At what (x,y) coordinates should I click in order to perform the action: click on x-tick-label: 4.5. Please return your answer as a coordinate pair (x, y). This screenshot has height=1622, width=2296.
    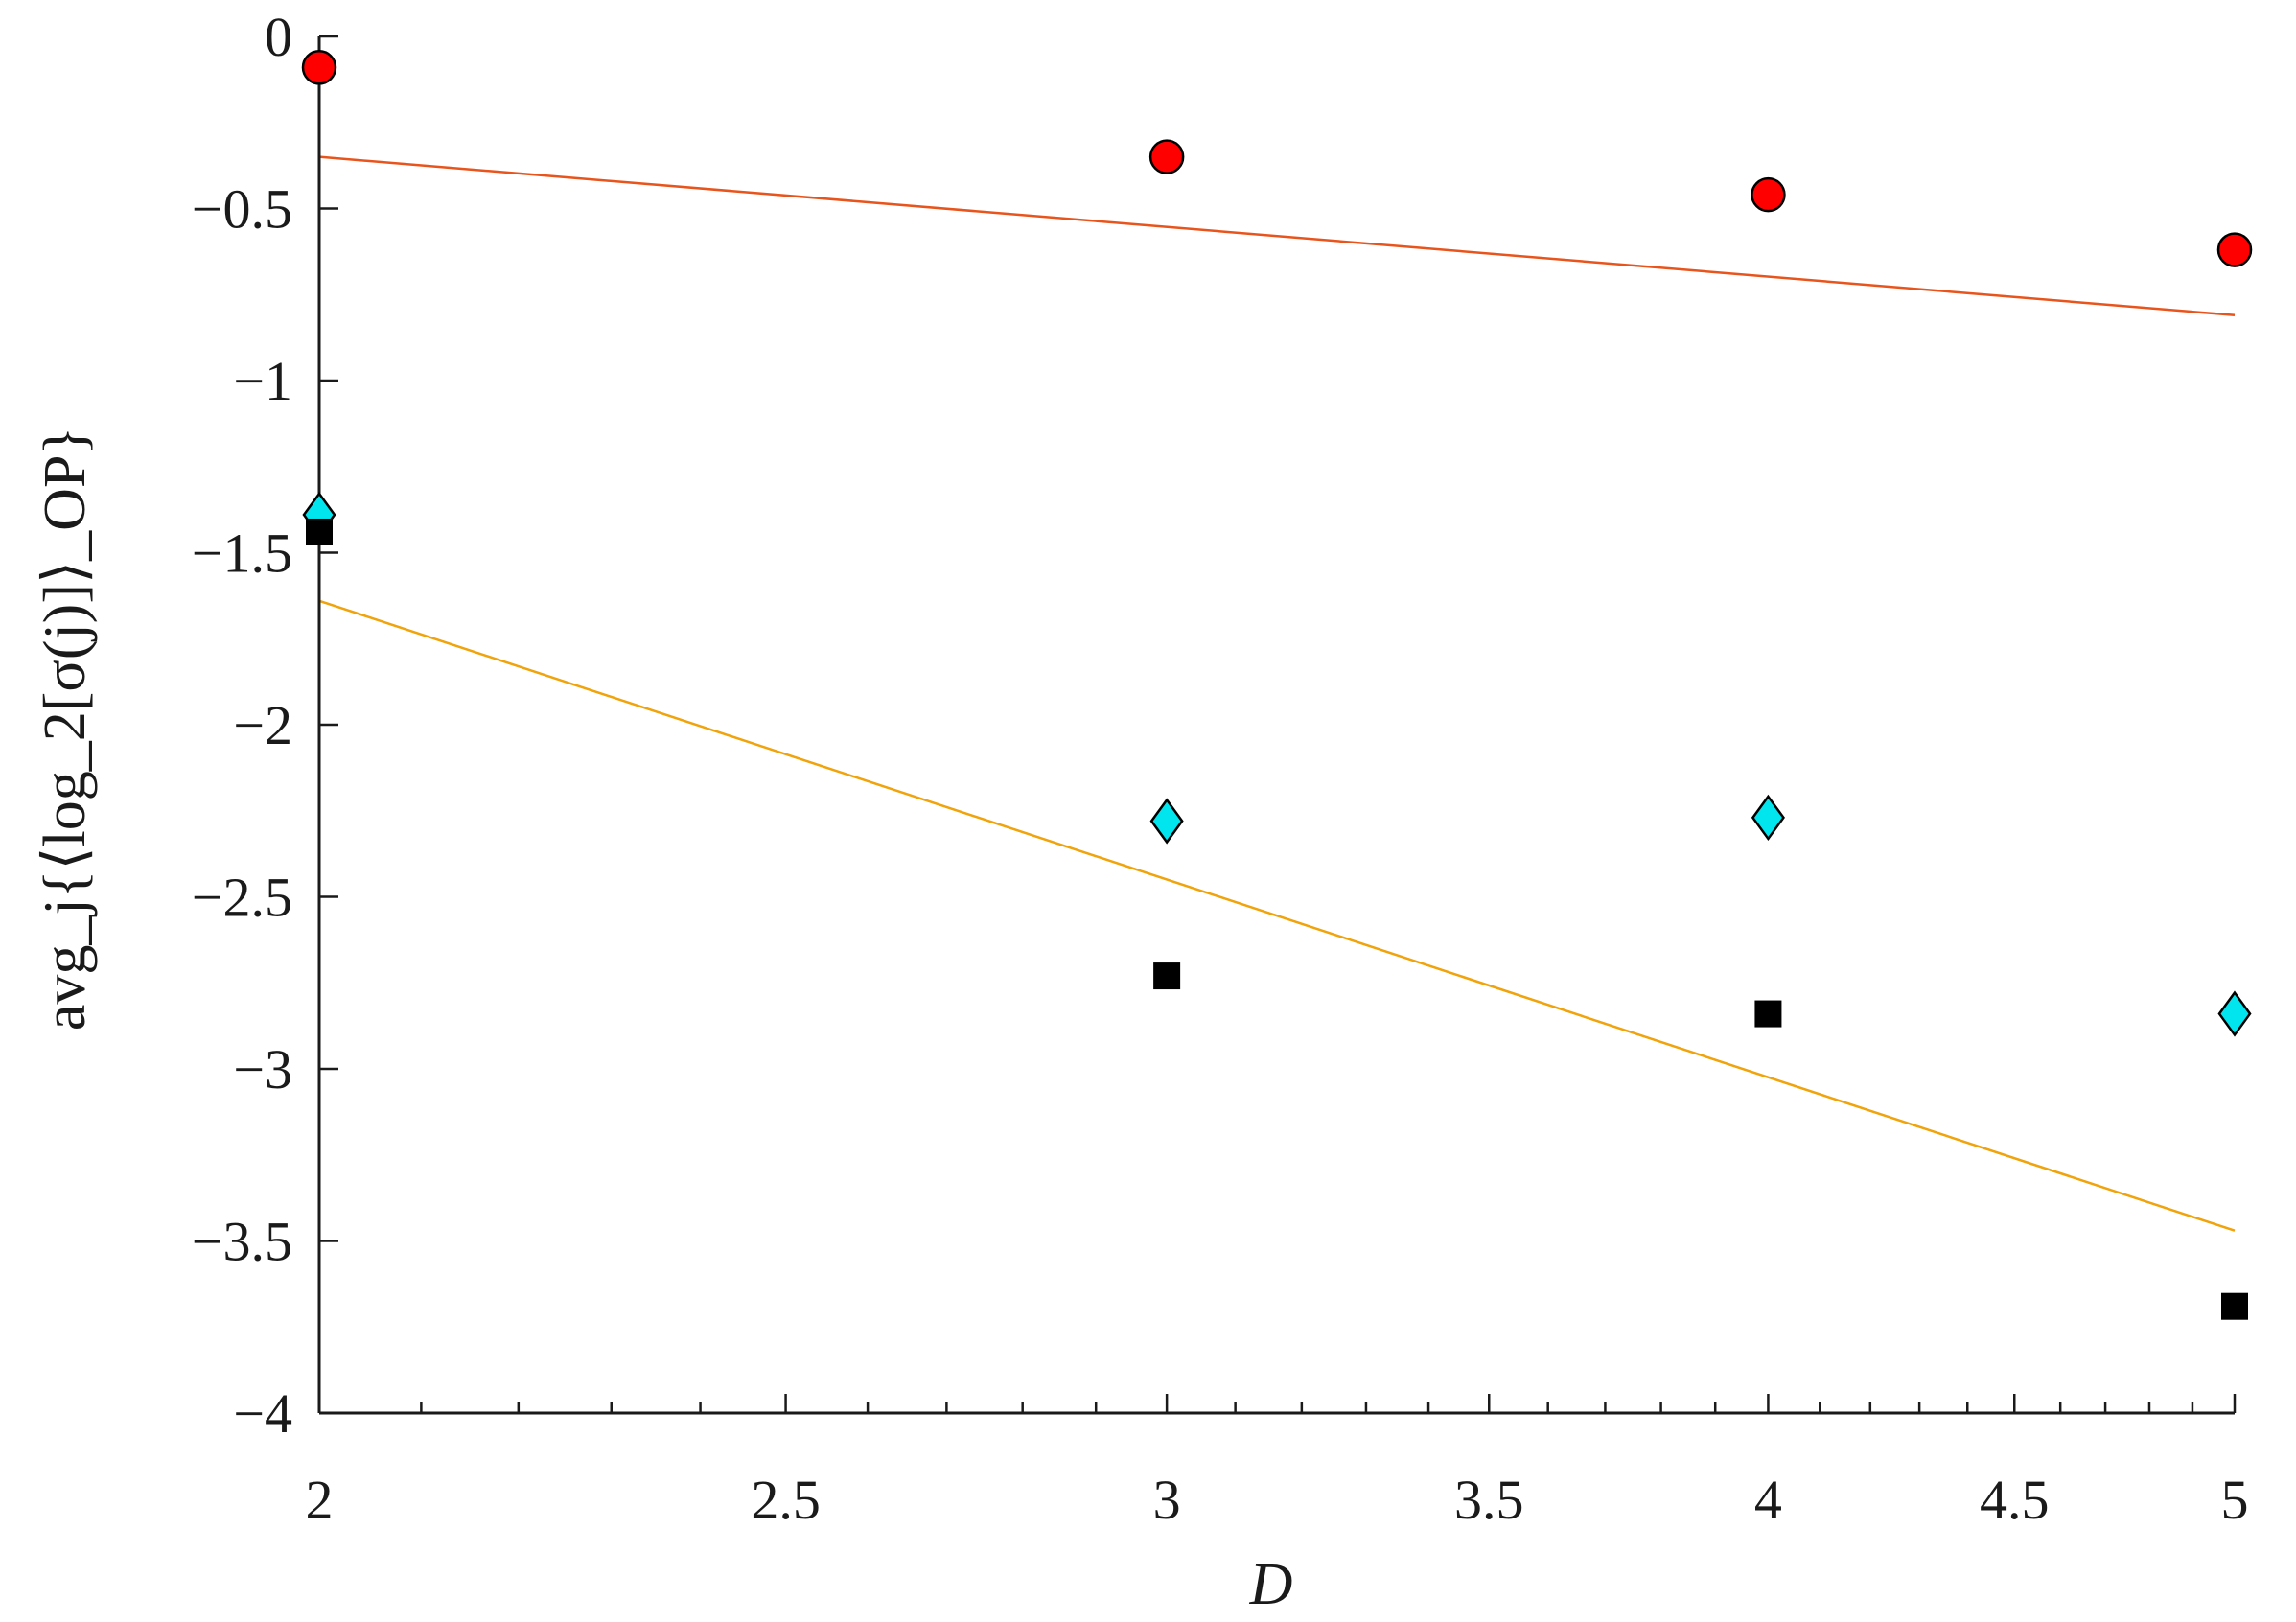
    Looking at the image, I should click on (2015, 1500).